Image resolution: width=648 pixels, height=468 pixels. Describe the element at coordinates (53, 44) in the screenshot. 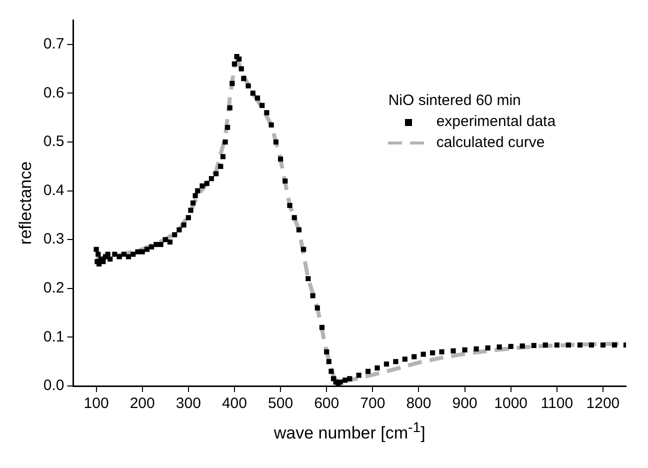

I see `y-tick-label: 0.7` at that location.